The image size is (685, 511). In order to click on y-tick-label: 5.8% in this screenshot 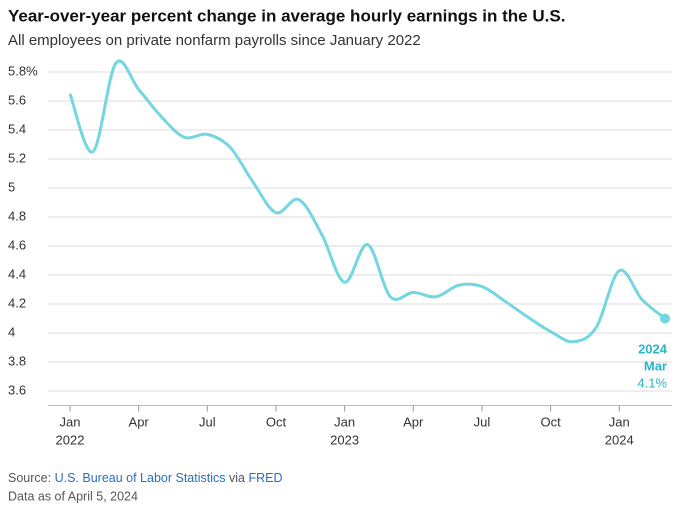, I will do `click(23, 70)`.